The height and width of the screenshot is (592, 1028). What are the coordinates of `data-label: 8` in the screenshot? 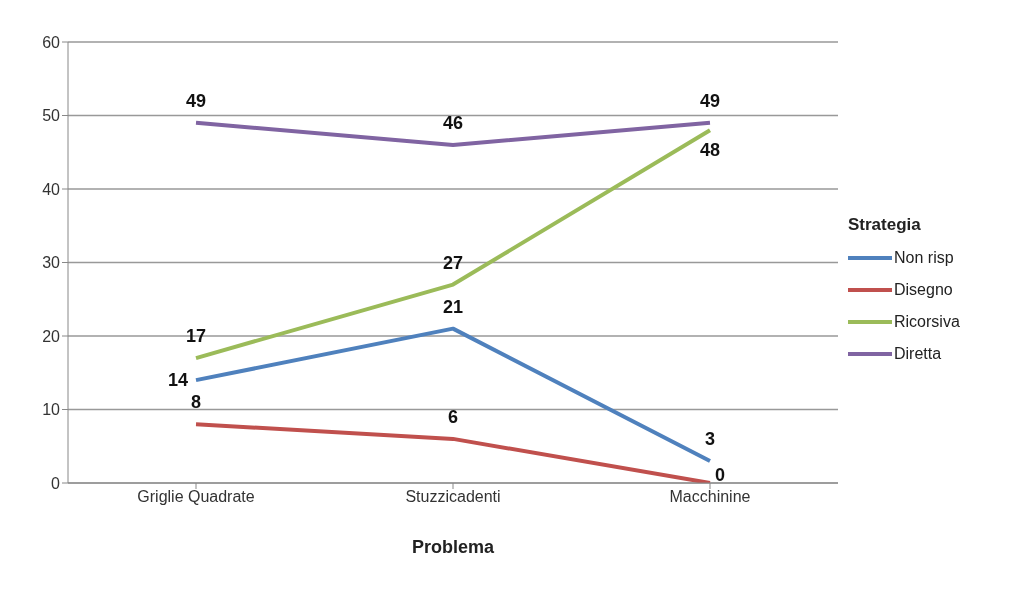 It's located at (196, 402).